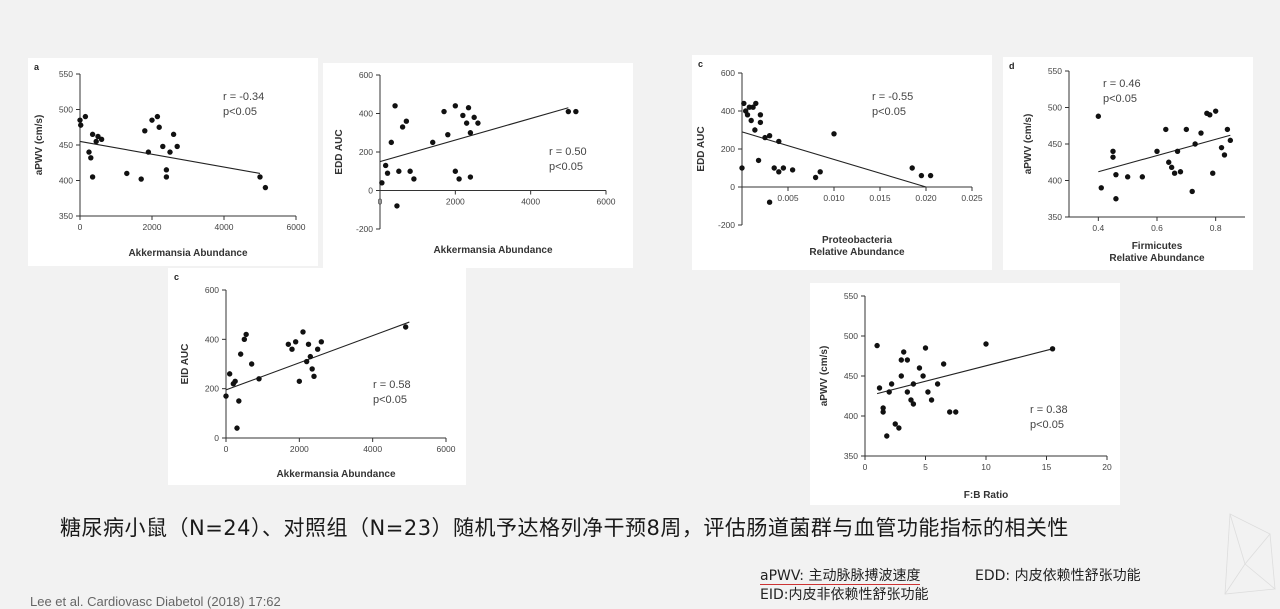 Image resolution: width=1280 pixels, height=609 pixels. Describe the element at coordinates (446, 449) in the screenshot. I see `x-tick-label: 6000` at that location.